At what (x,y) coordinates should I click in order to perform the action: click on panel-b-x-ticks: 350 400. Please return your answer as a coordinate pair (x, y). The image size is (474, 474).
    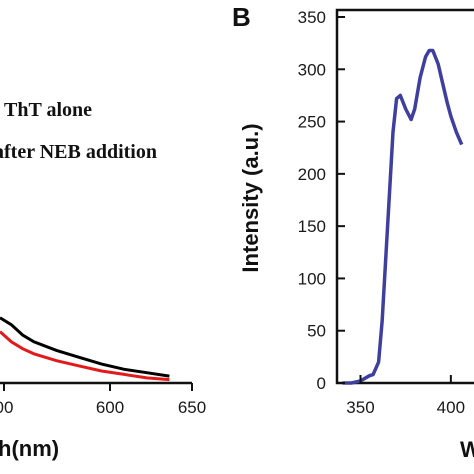
    Looking at the image, I should click on (405, 396).